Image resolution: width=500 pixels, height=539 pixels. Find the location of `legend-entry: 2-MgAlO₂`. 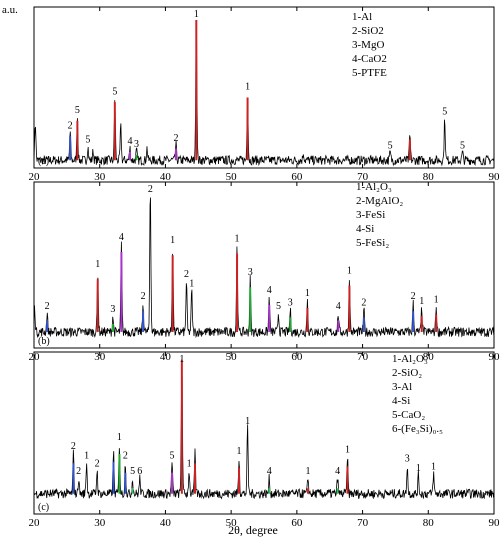

legend-entry: 2-MgAlO₂ is located at coordinates (379, 201).